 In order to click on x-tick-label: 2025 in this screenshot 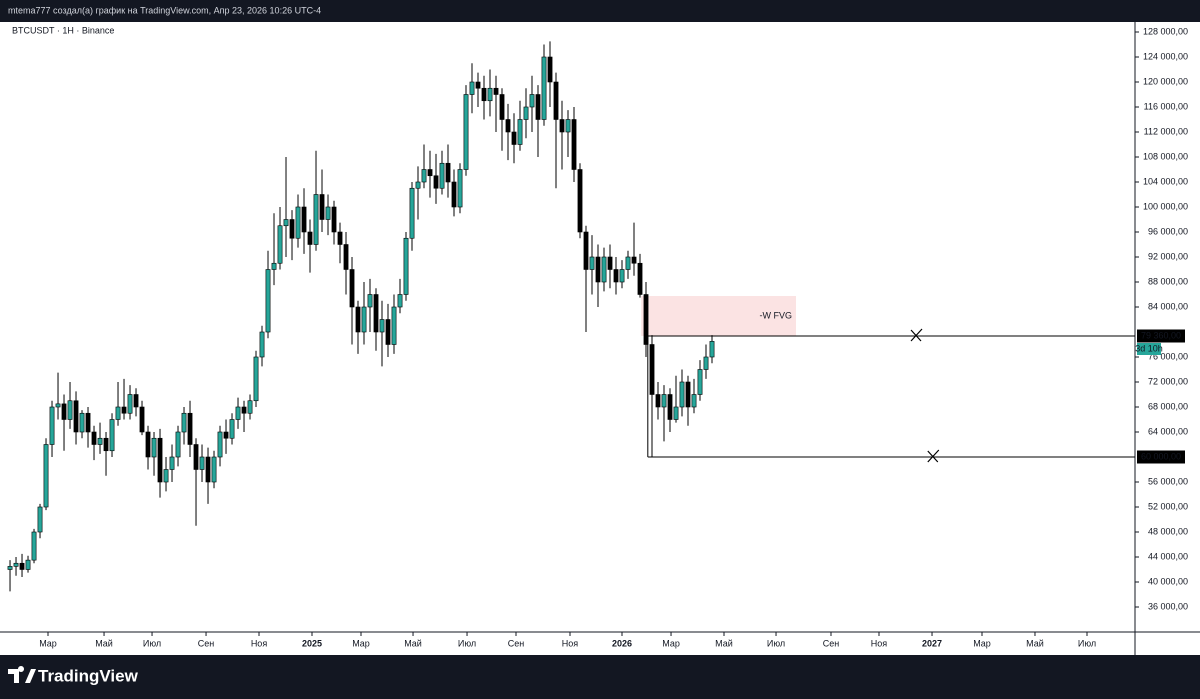, I will do `click(312, 643)`.